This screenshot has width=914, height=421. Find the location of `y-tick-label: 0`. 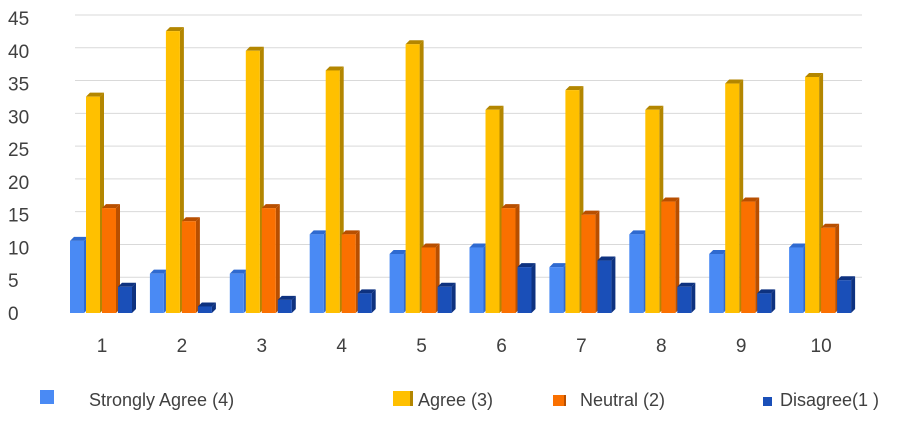

y-tick-label: 0 is located at coordinates (13, 314).